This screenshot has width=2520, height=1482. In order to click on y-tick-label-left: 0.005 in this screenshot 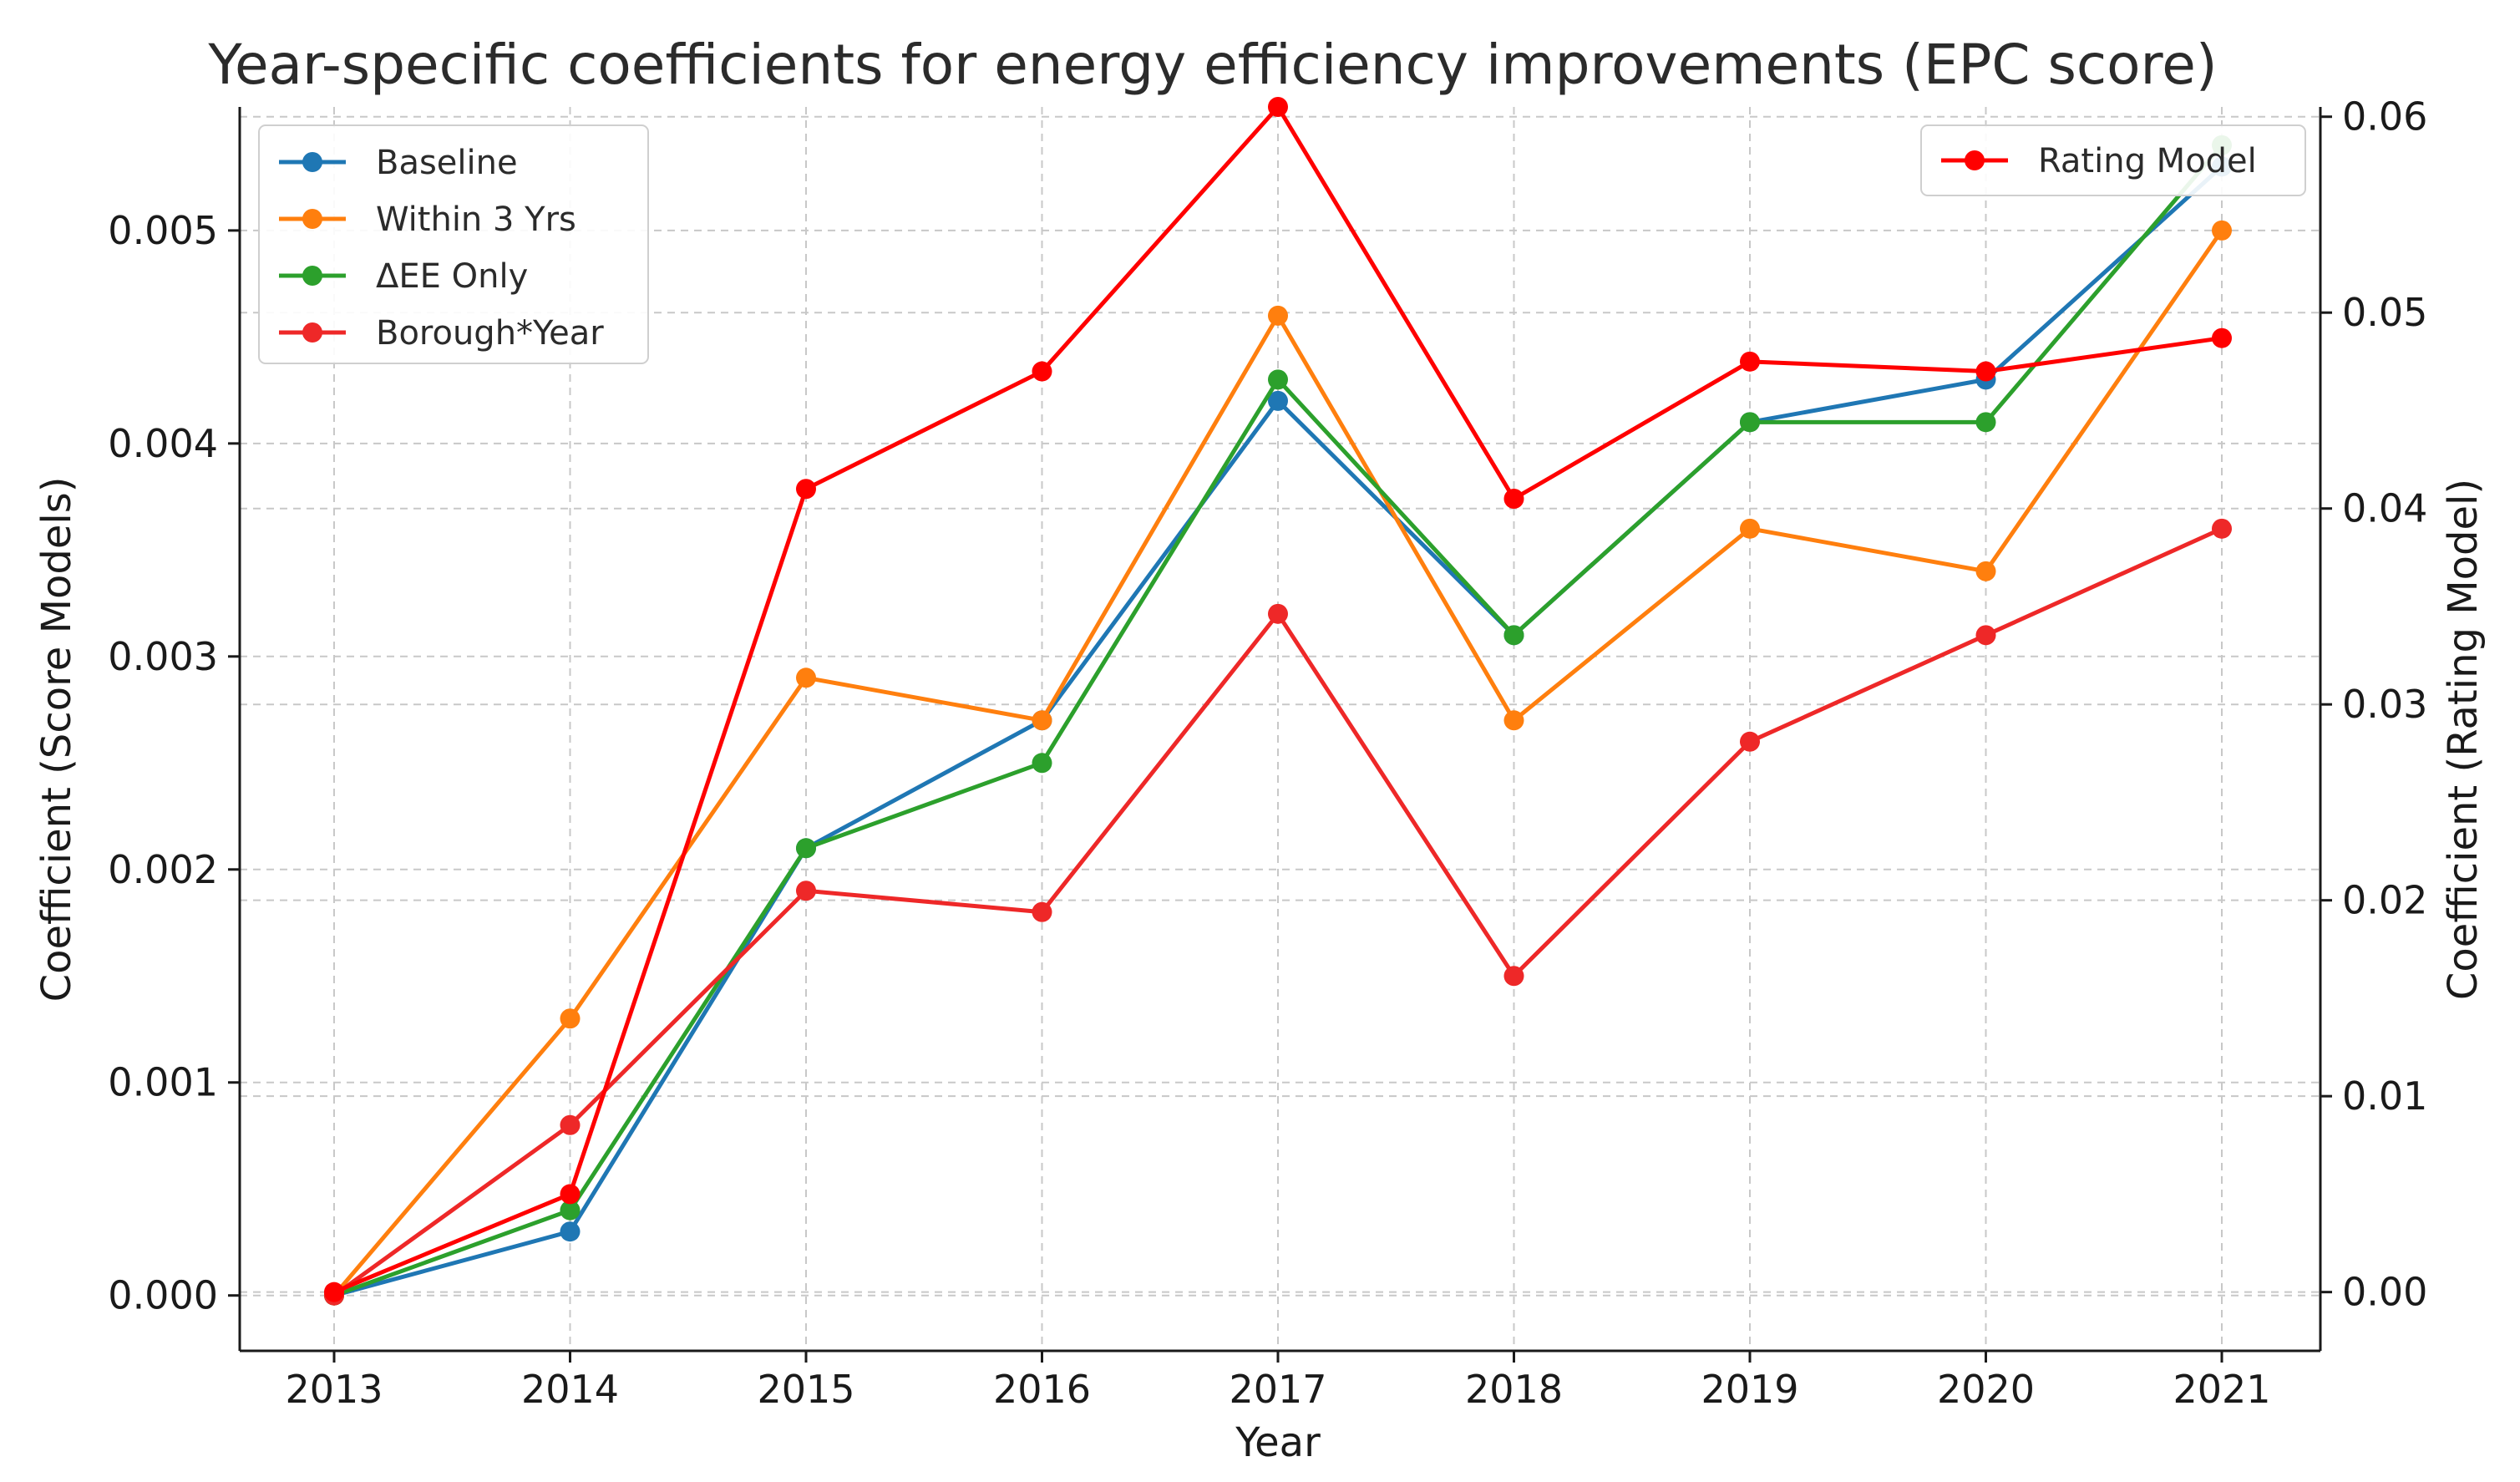, I will do `click(163, 231)`.